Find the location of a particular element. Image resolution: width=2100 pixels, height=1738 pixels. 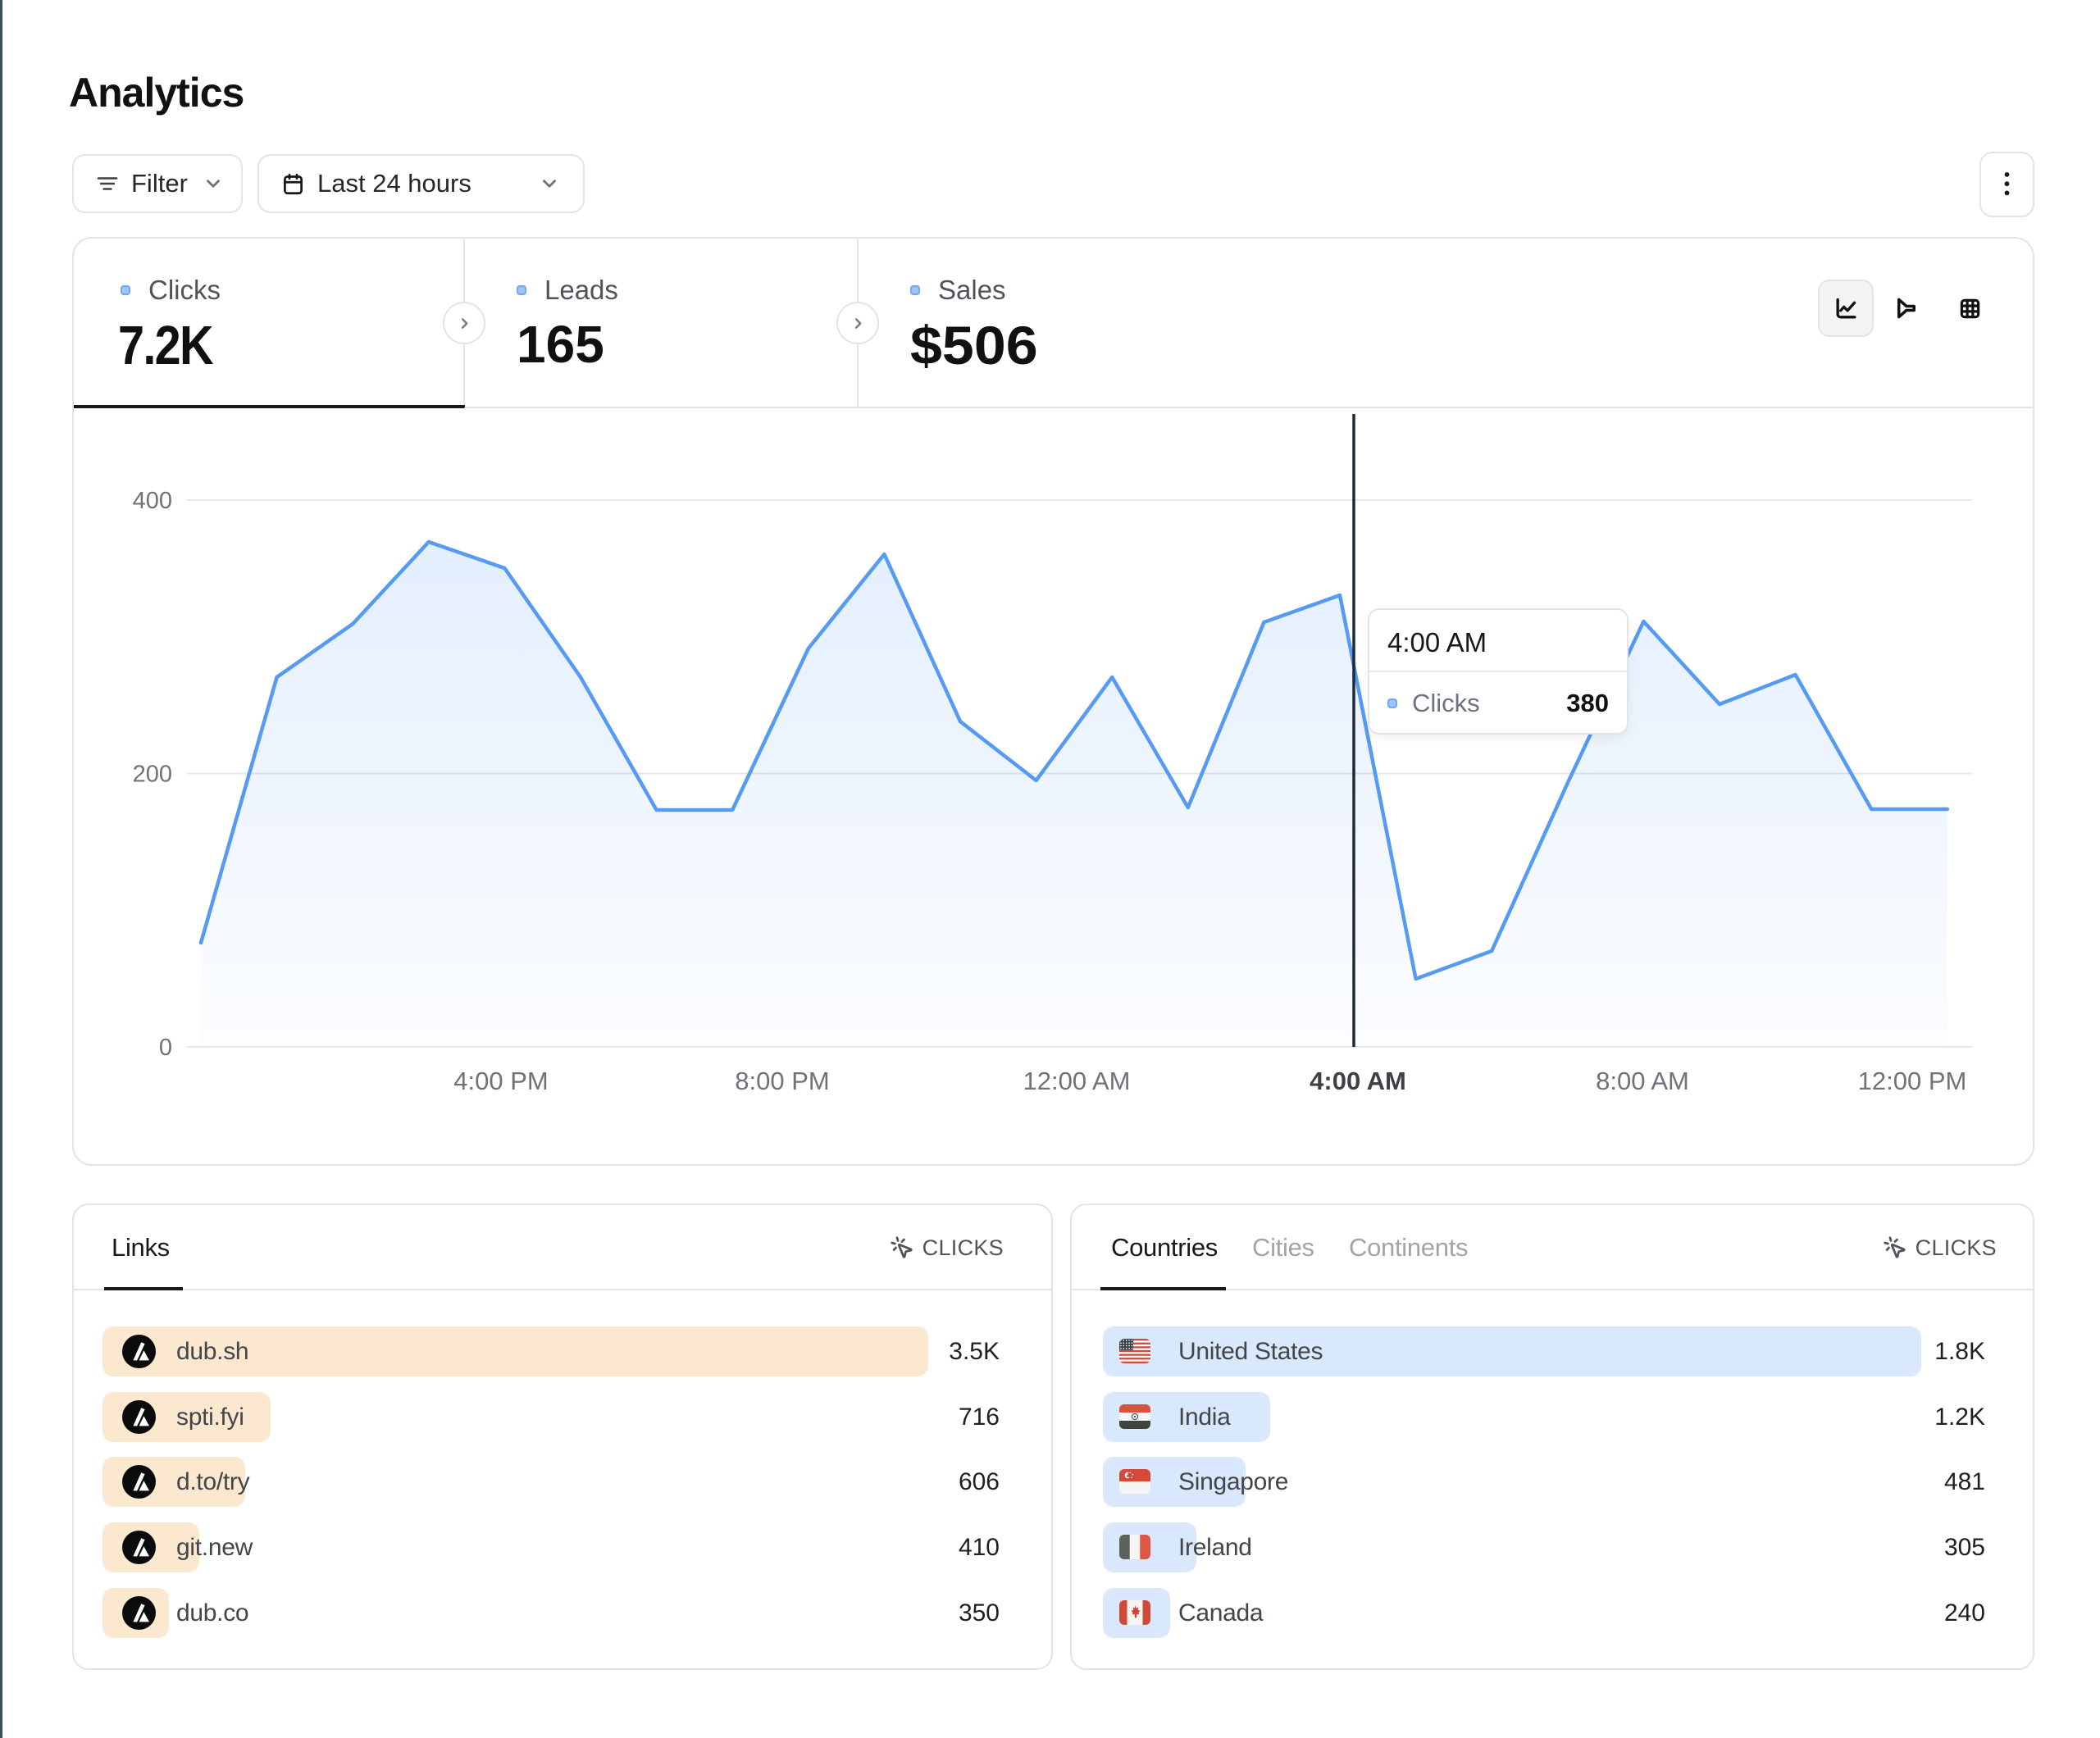

svg-text: 4:00 PM is located at coordinates (500, 1081).